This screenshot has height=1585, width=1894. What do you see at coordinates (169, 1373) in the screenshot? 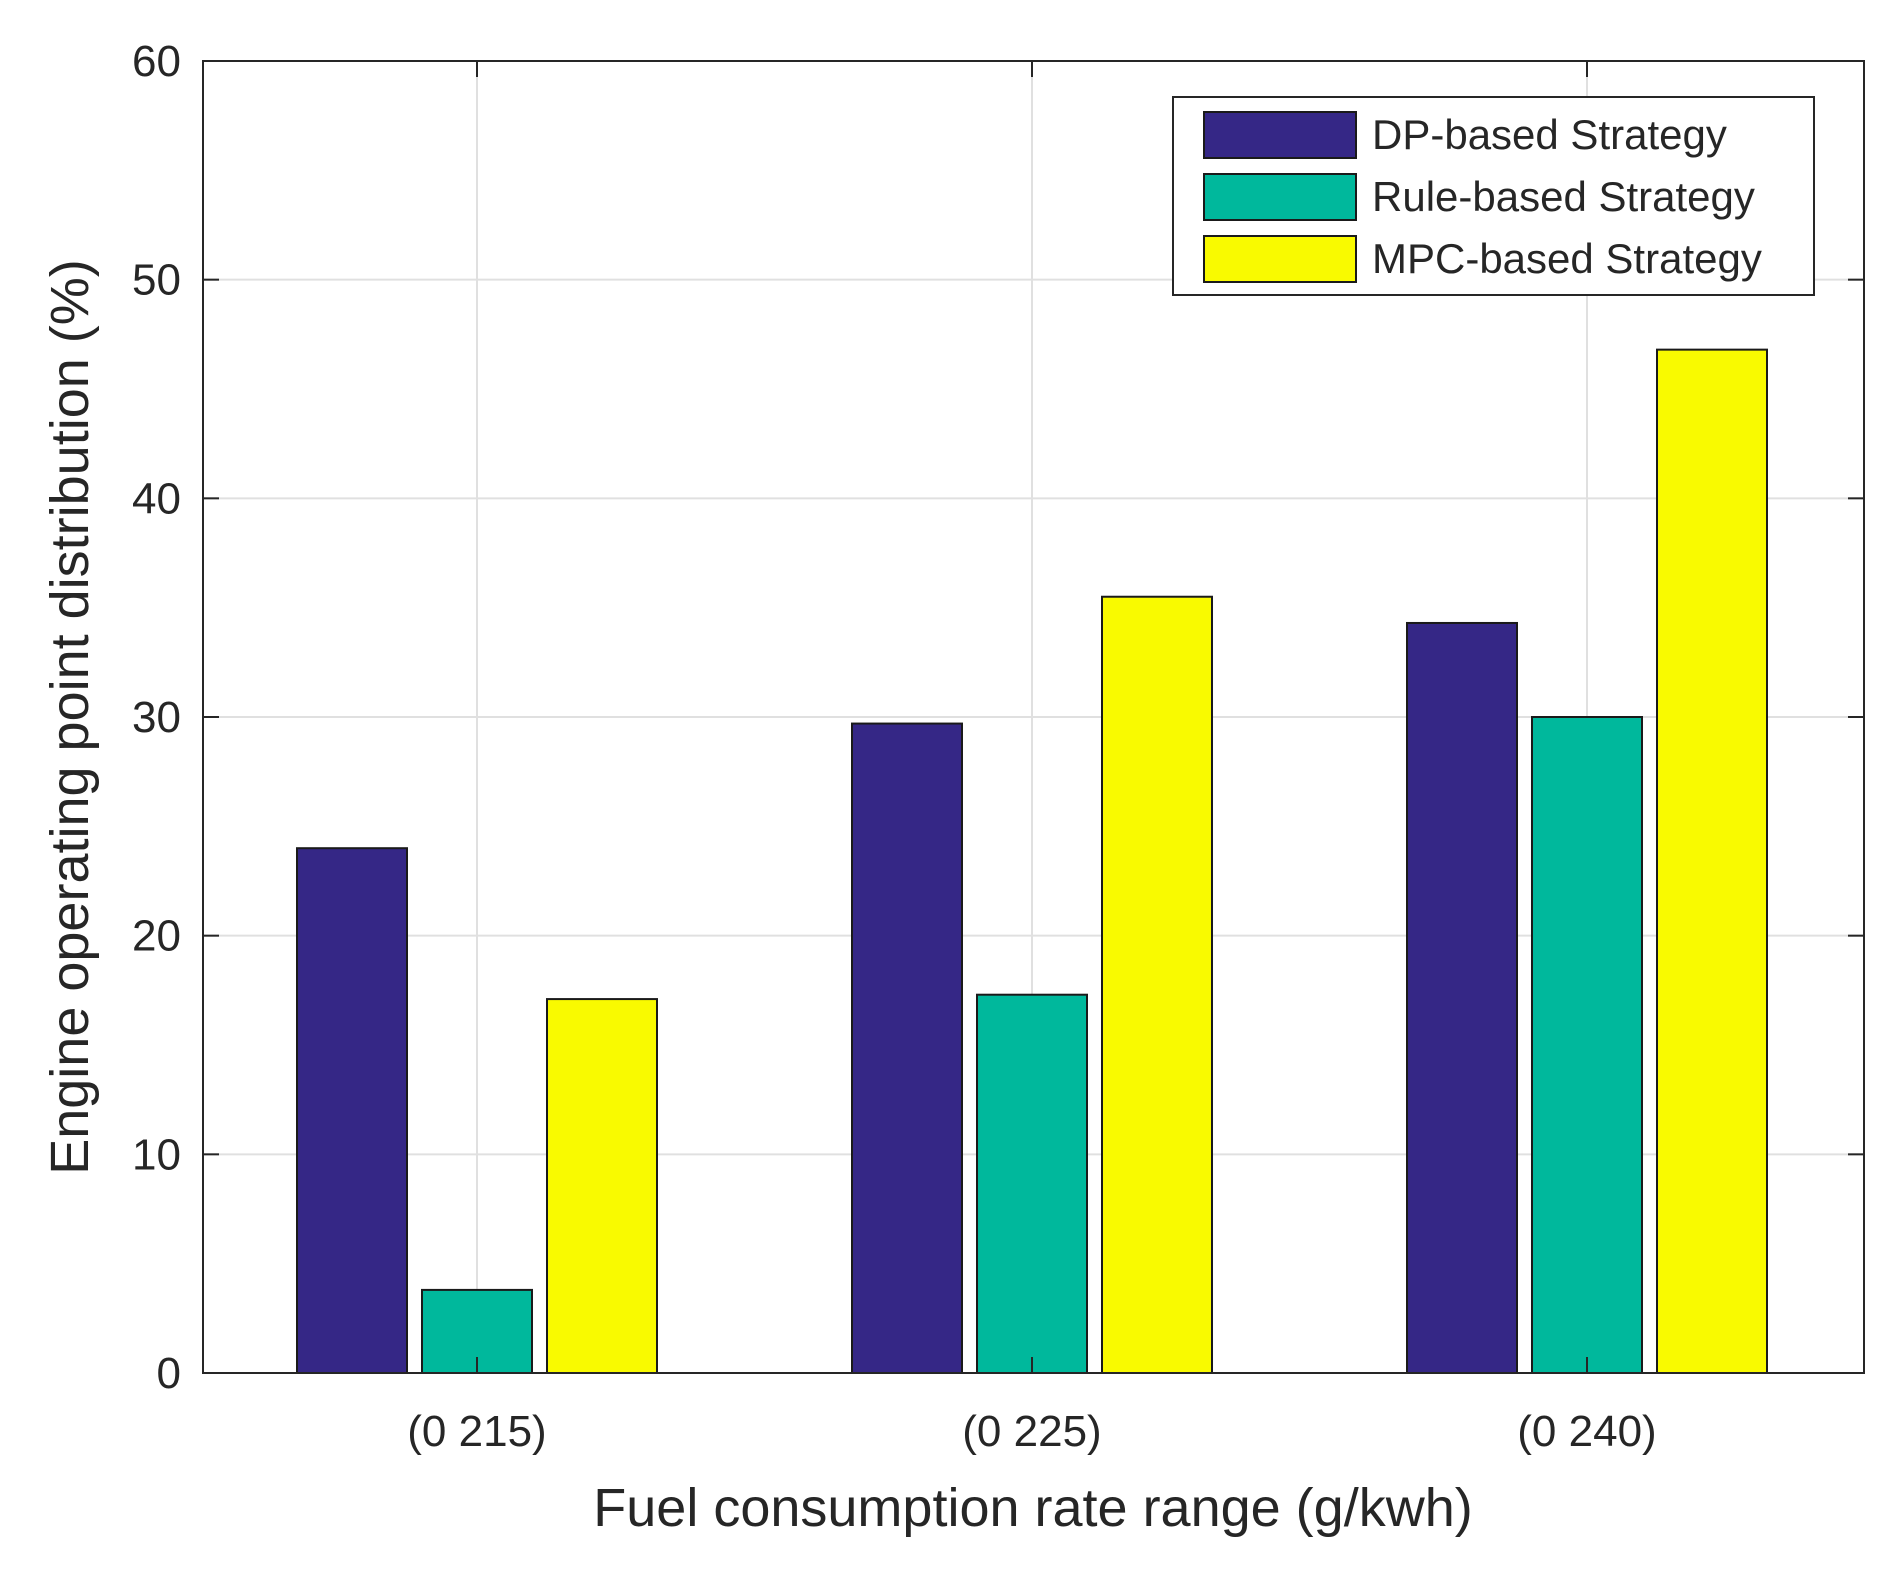
I see `y-tick-label: 0` at bounding box center [169, 1373].